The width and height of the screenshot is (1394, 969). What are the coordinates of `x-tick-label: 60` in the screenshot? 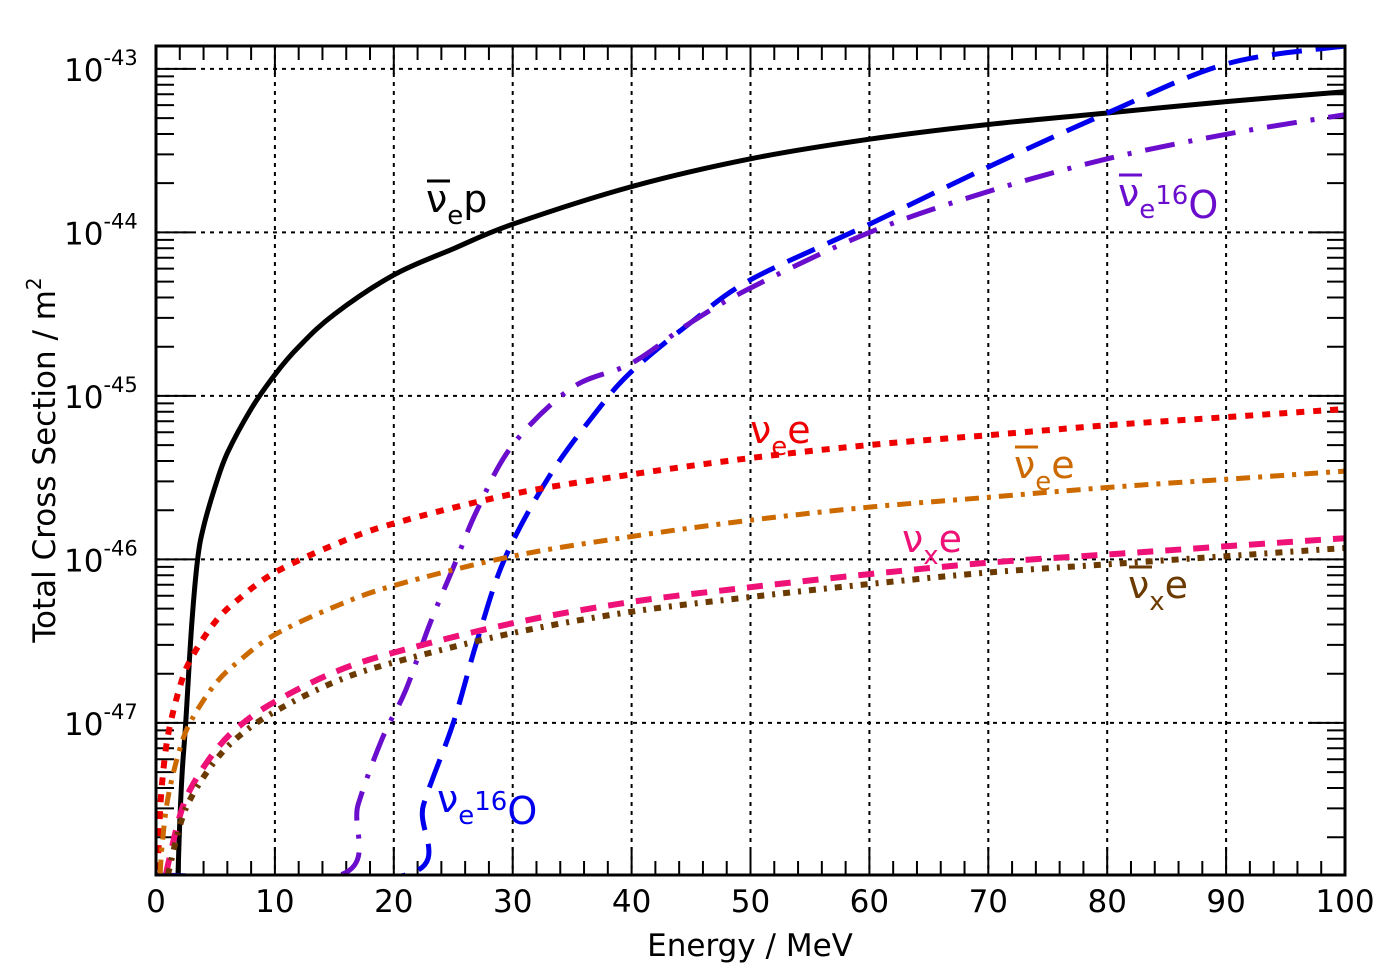 It's located at (869, 902).